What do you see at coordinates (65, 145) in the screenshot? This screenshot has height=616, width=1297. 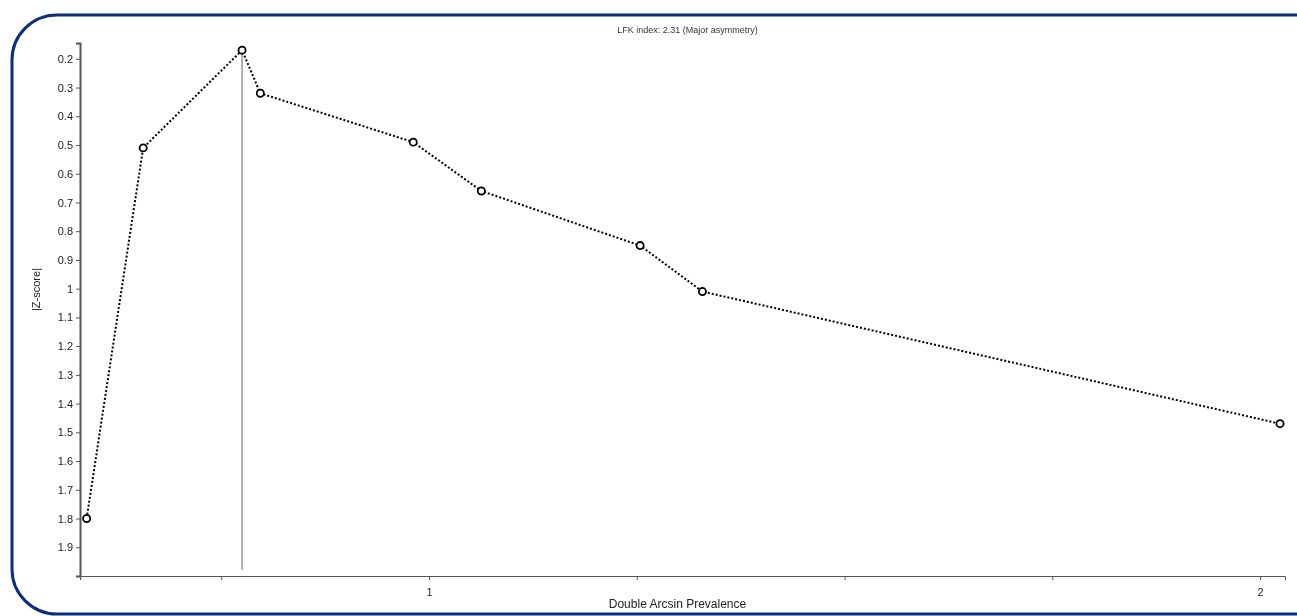 I see `y-tick-label: 0.5` at bounding box center [65, 145].